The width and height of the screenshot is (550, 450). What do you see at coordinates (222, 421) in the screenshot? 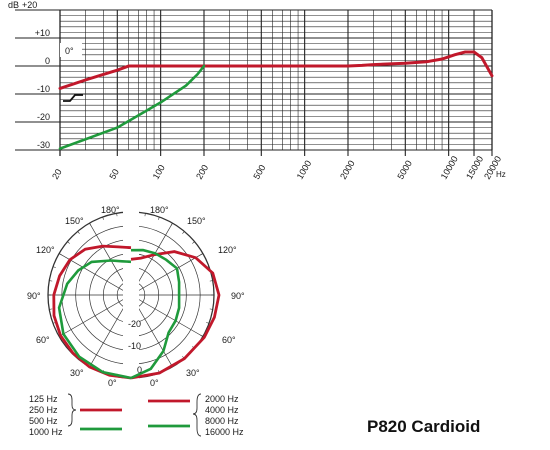
I see `legend-right-8000: 8000 Hz` at bounding box center [222, 421].